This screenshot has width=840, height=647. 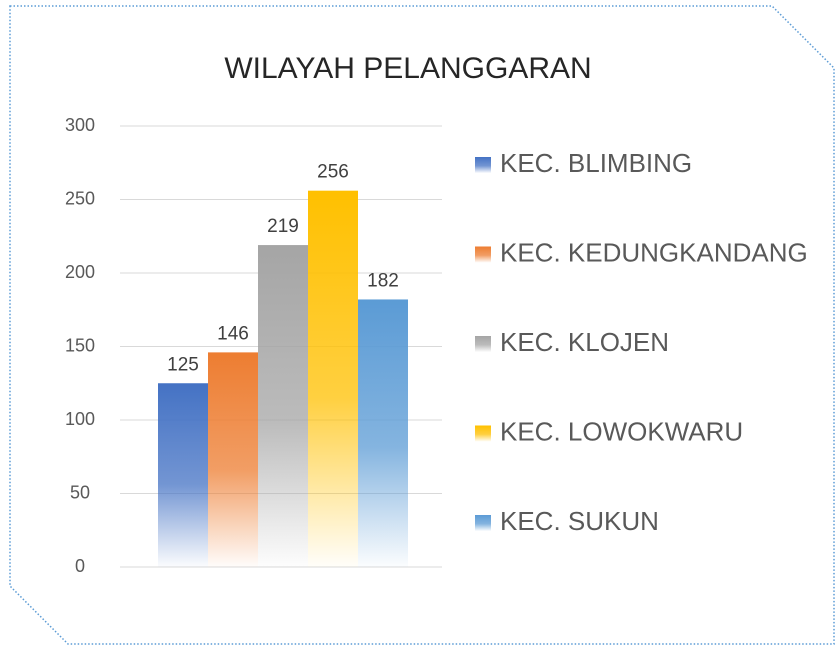 What do you see at coordinates (80, 566) in the screenshot?
I see `y-tick-label: 0` at bounding box center [80, 566].